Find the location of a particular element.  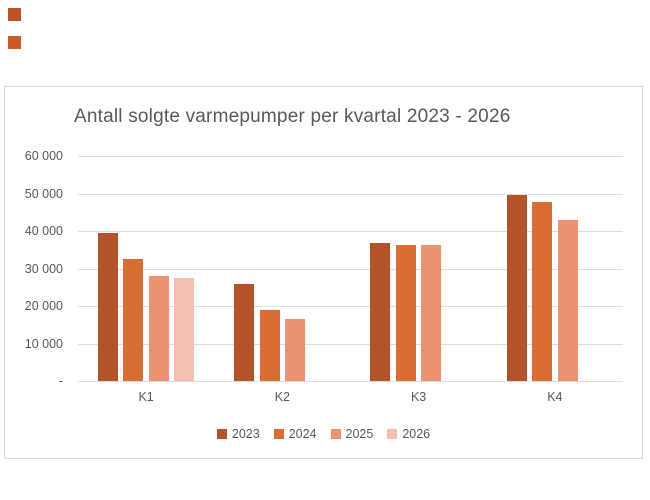

legend-label-2024: 2024 is located at coordinates (302, 434).